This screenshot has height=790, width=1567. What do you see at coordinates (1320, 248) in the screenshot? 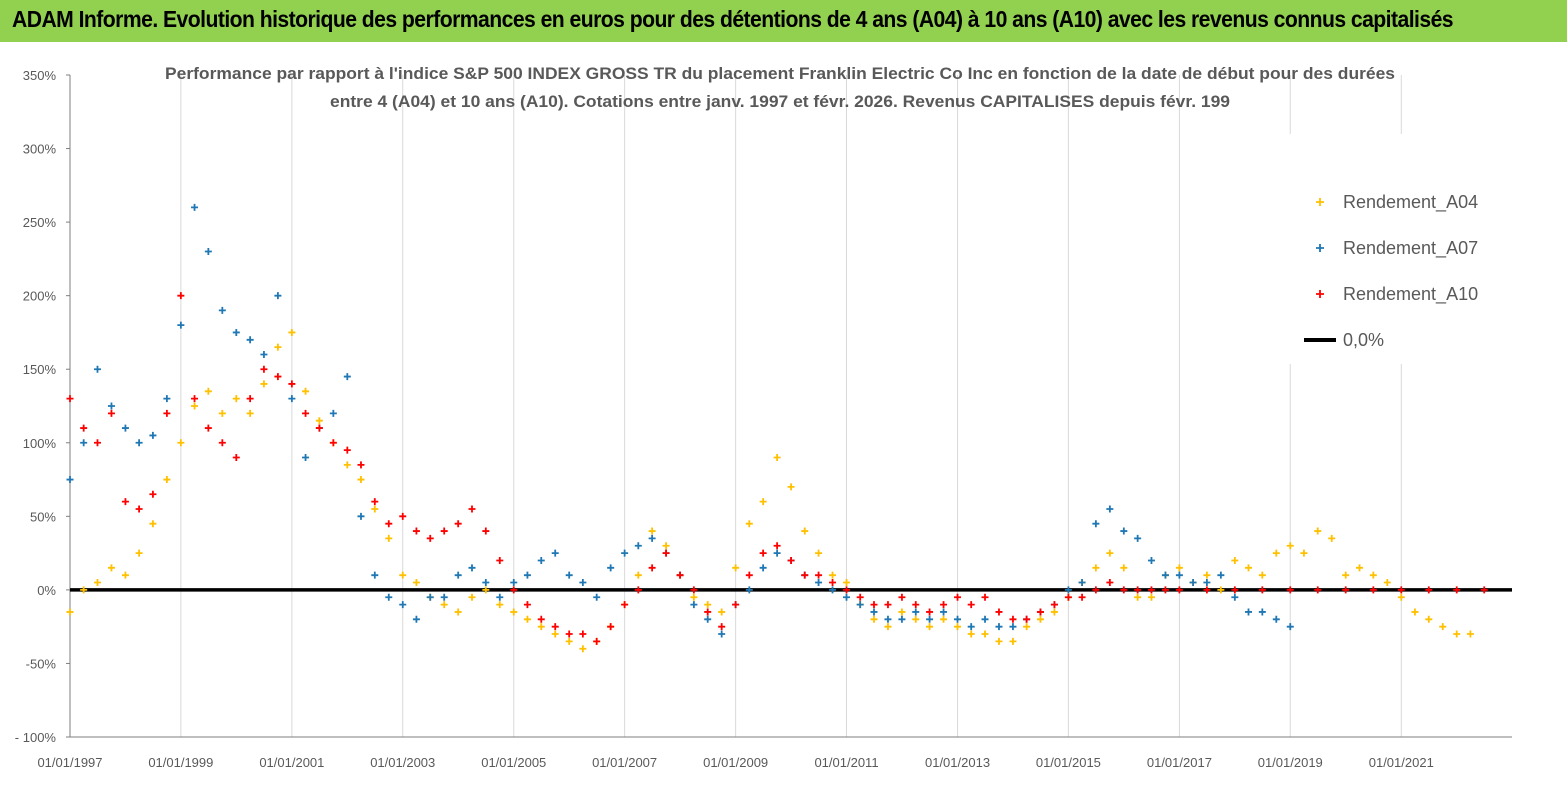
I see `legend-swatch` at bounding box center [1320, 248].